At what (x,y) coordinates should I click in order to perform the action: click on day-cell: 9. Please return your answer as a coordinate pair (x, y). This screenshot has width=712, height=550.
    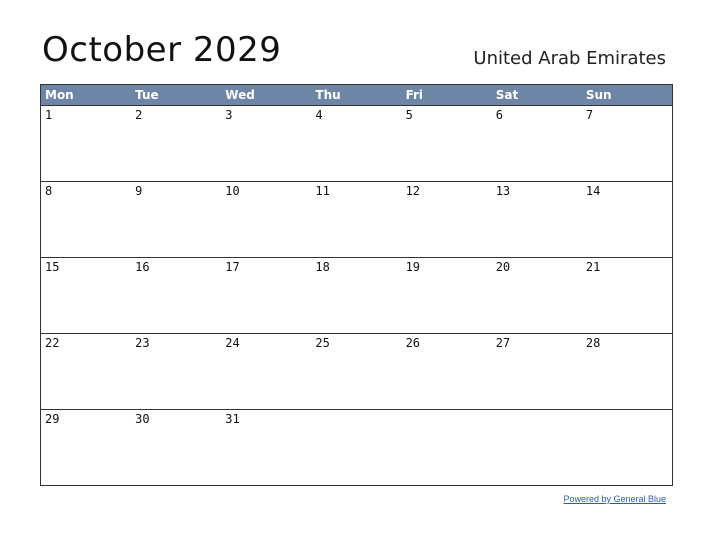
    Looking at the image, I should click on (139, 191).